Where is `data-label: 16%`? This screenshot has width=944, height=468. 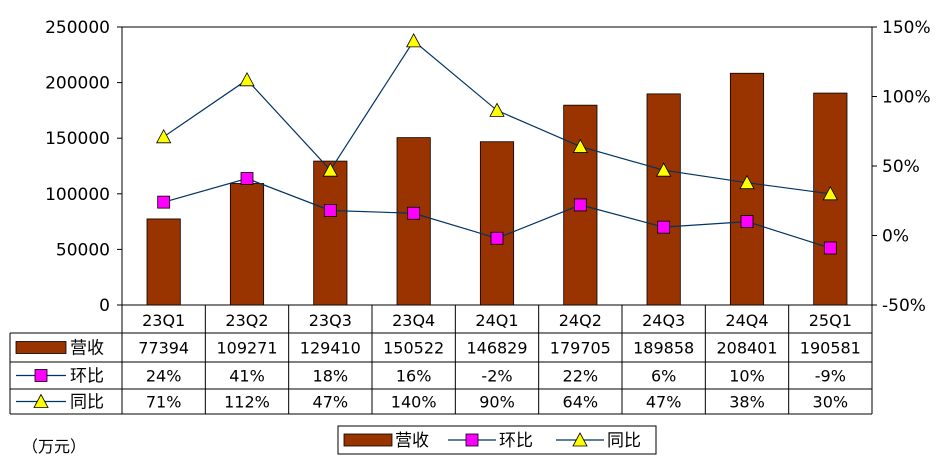 data-label: 16% is located at coordinates (414, 376).